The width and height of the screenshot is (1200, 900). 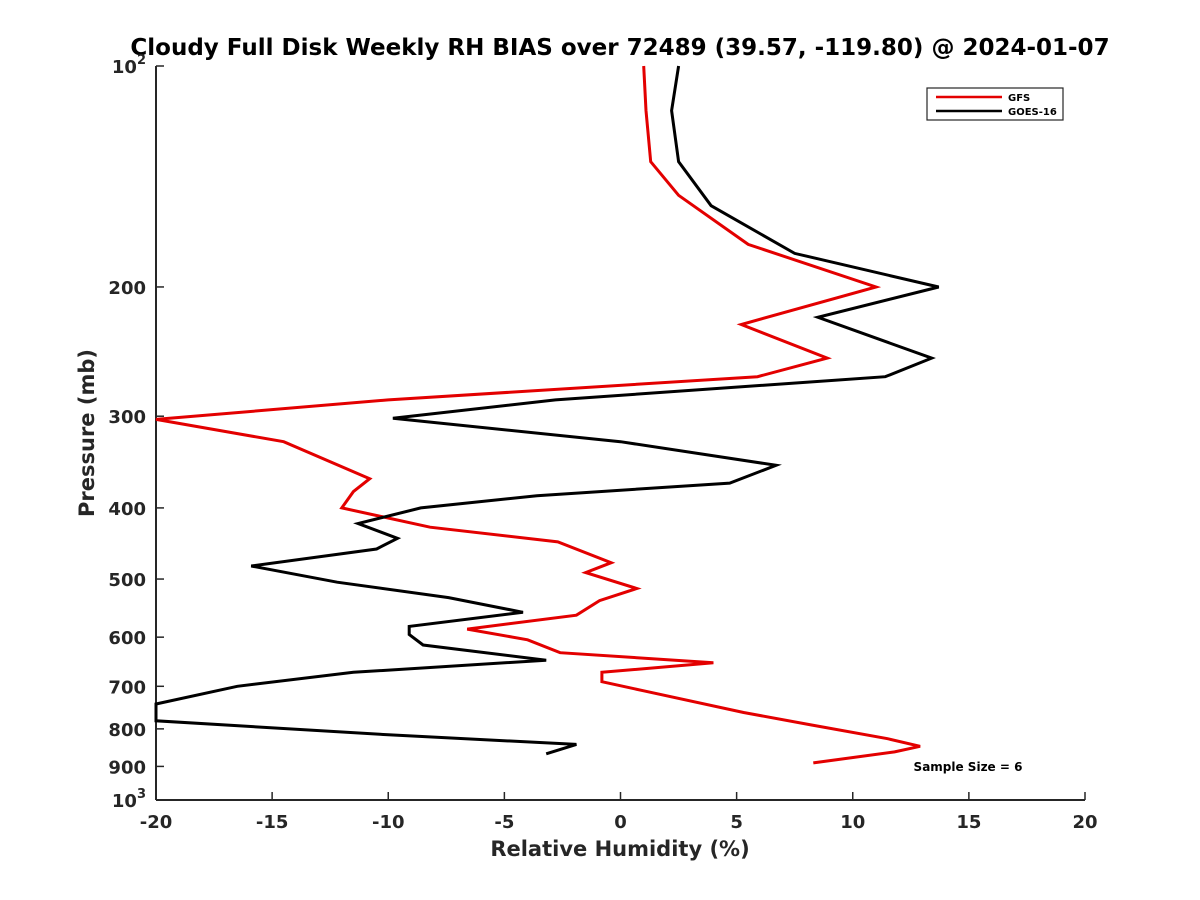 What do you see at coordinates (141, 794) in the screenshot?
I see `y-tick-label-exponent: 3` at bounding box center [141, 794].